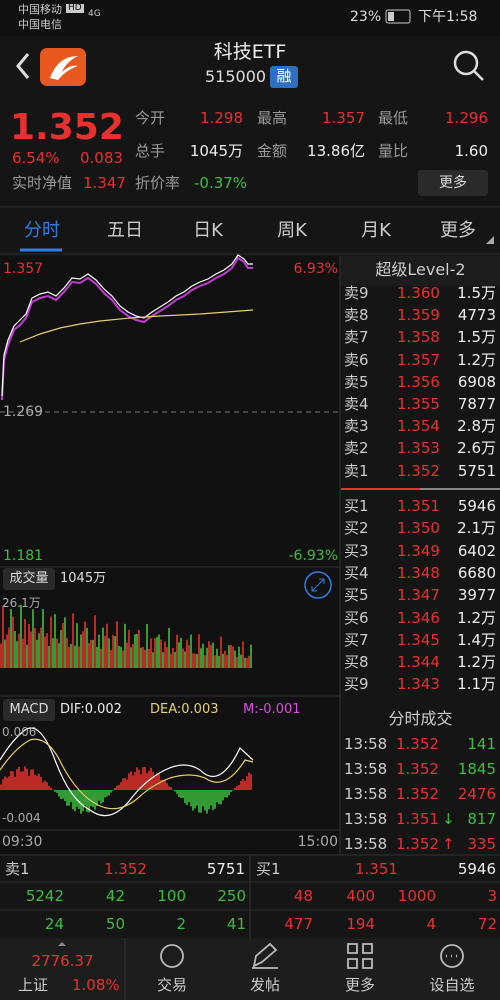 The image size is (500, 1000). What do you see at coordinates (23, 66) in the screenshot?
I see `back-arrow` at bounding box center [23, 66].